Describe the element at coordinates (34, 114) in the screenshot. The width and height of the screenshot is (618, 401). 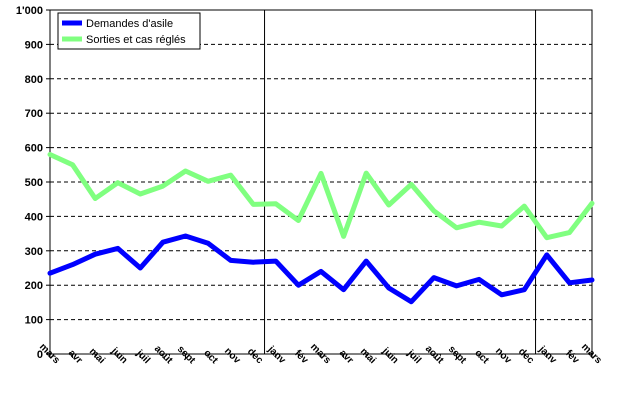
I see `y-tick-label: 700` at that location.